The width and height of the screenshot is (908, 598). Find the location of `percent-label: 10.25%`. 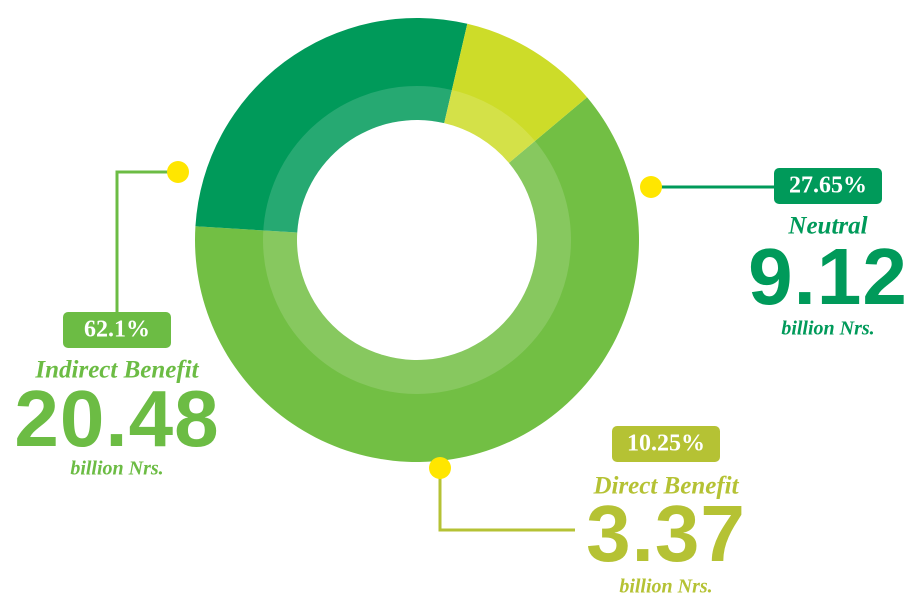

percent-label: 10.25% is located at coordinates (666, 444).